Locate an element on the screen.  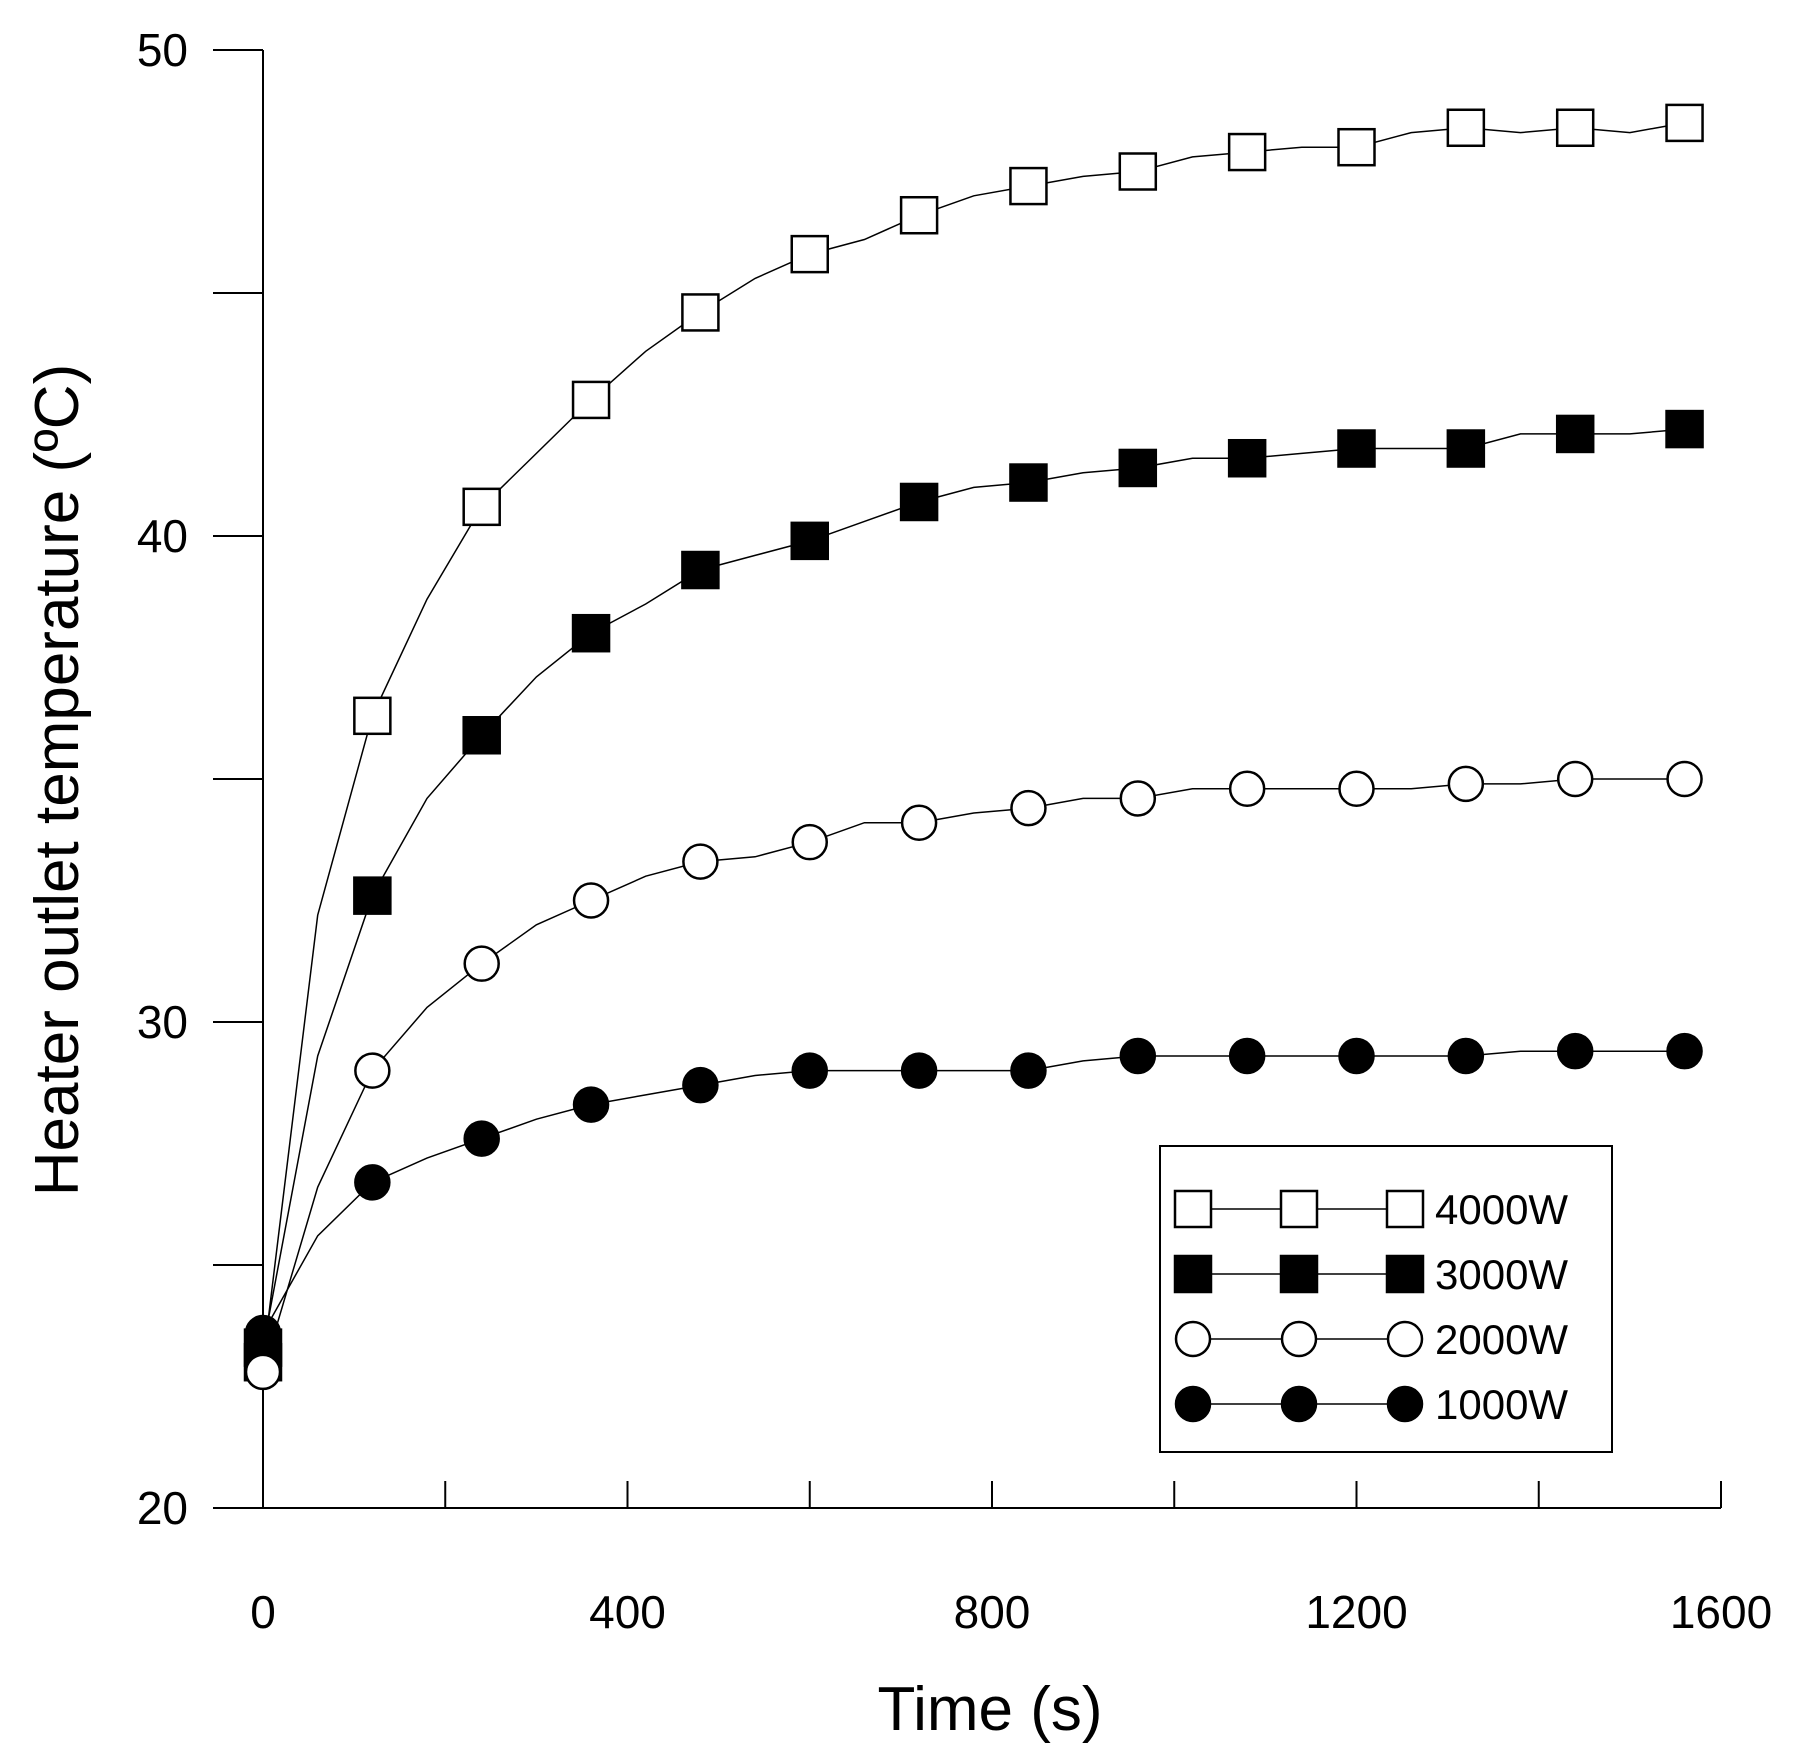
legend-label: 4000W is located at coordinates (1501, 1209).